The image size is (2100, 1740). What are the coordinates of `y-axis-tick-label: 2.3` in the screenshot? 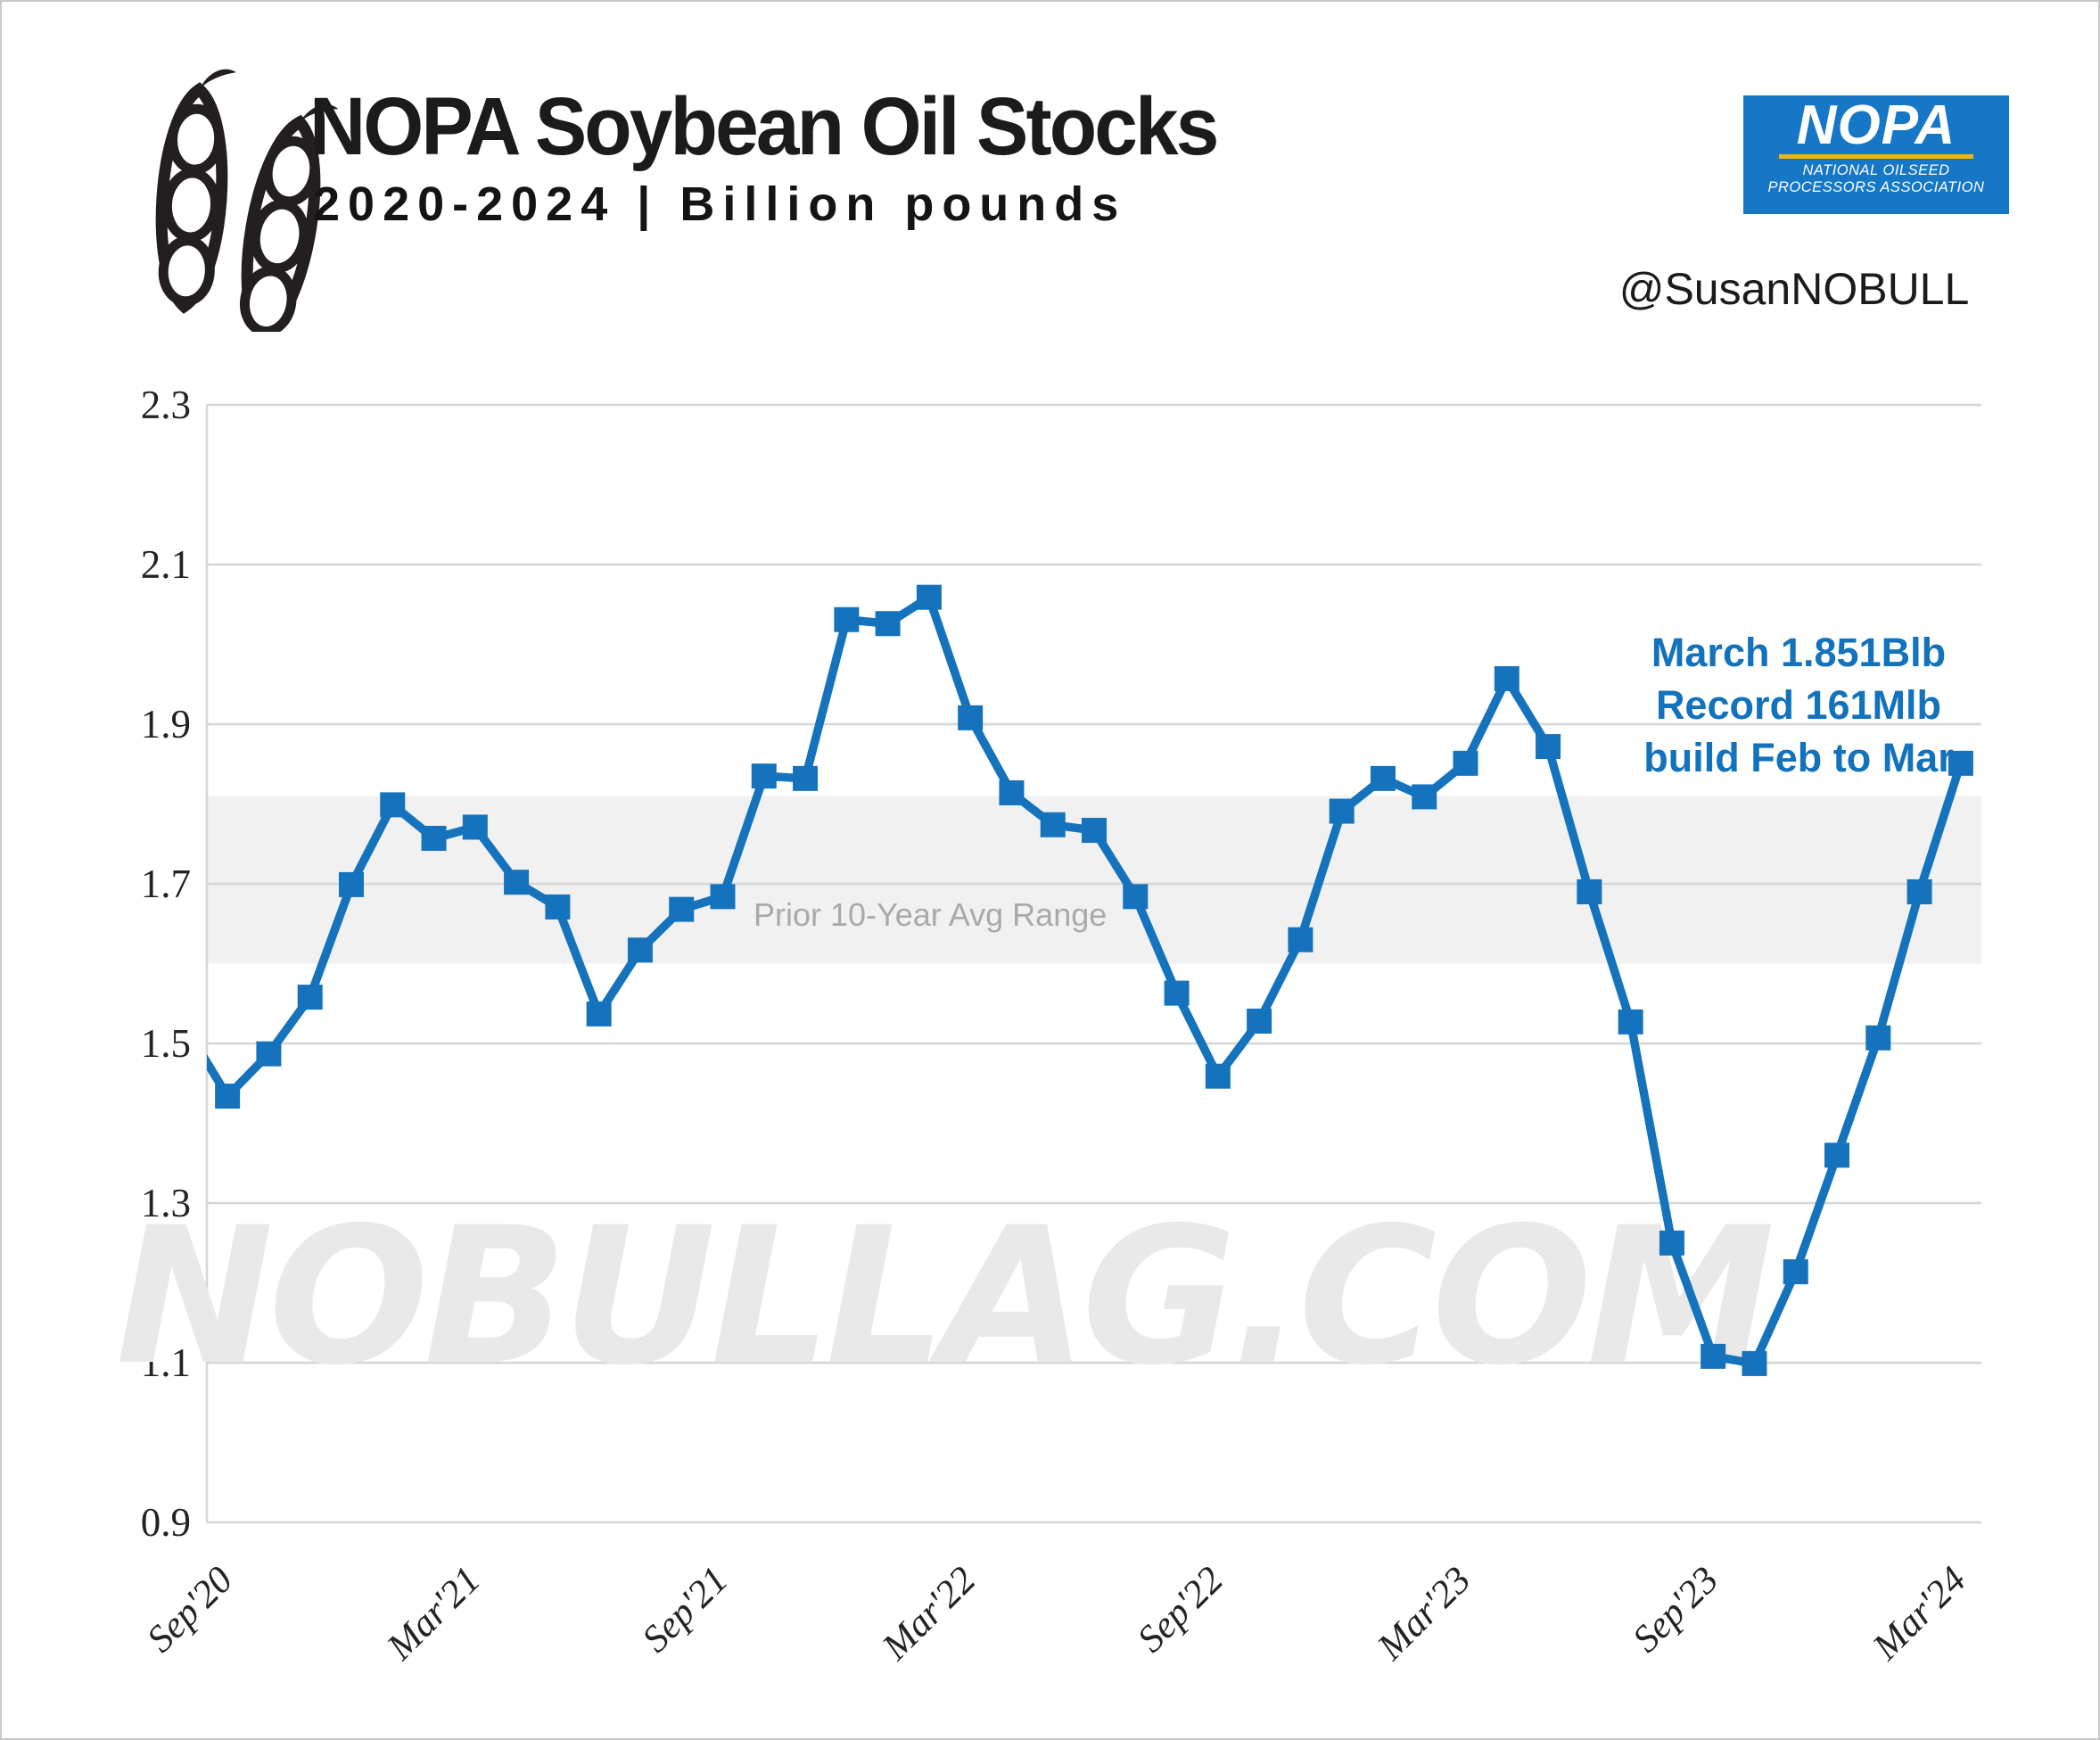 It's located at (166, 405).